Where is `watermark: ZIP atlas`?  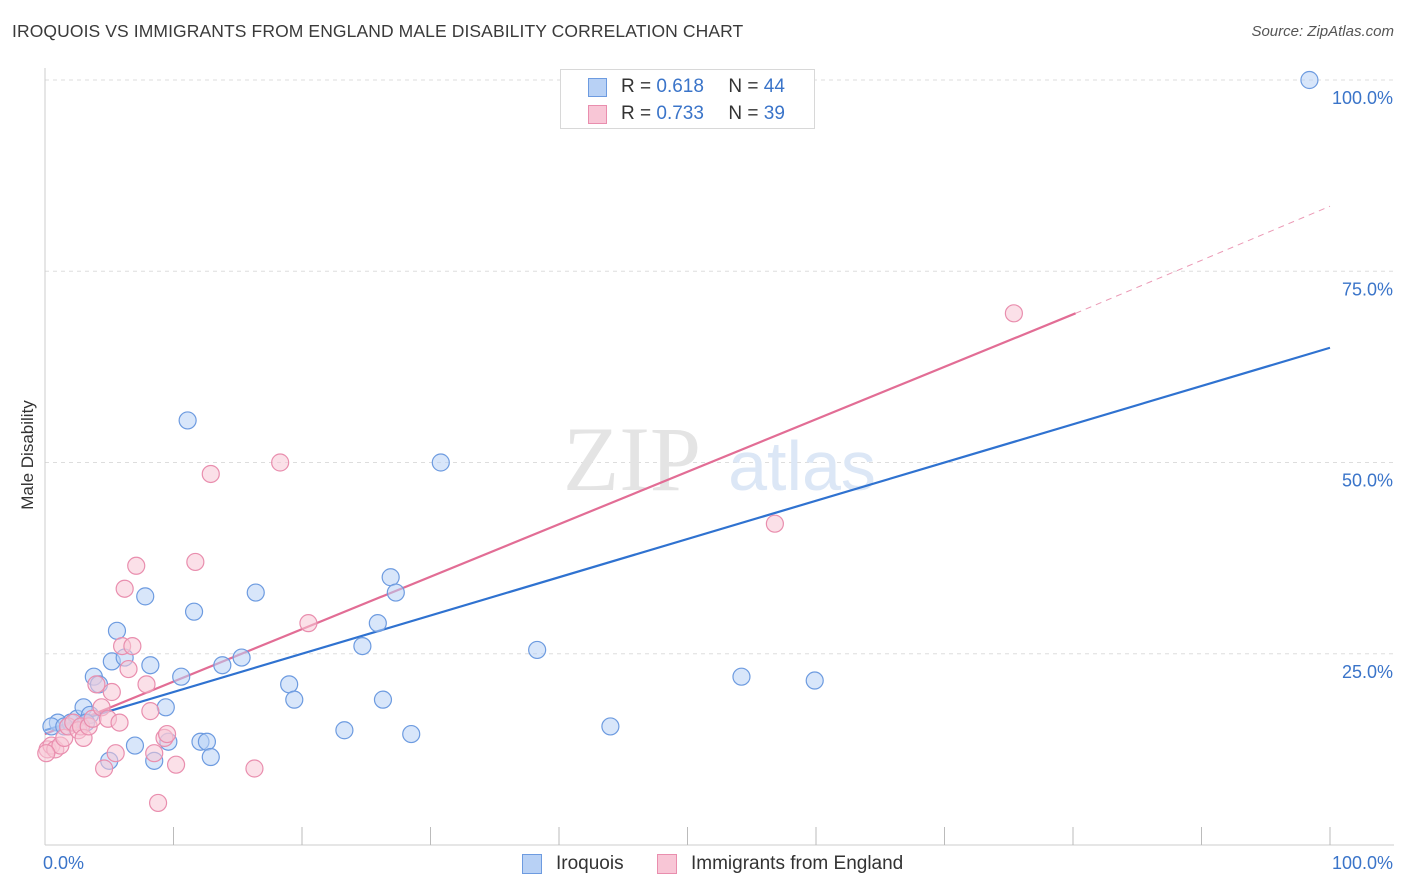
watermark: ZIP atlas is located at coordinates (719, 459).